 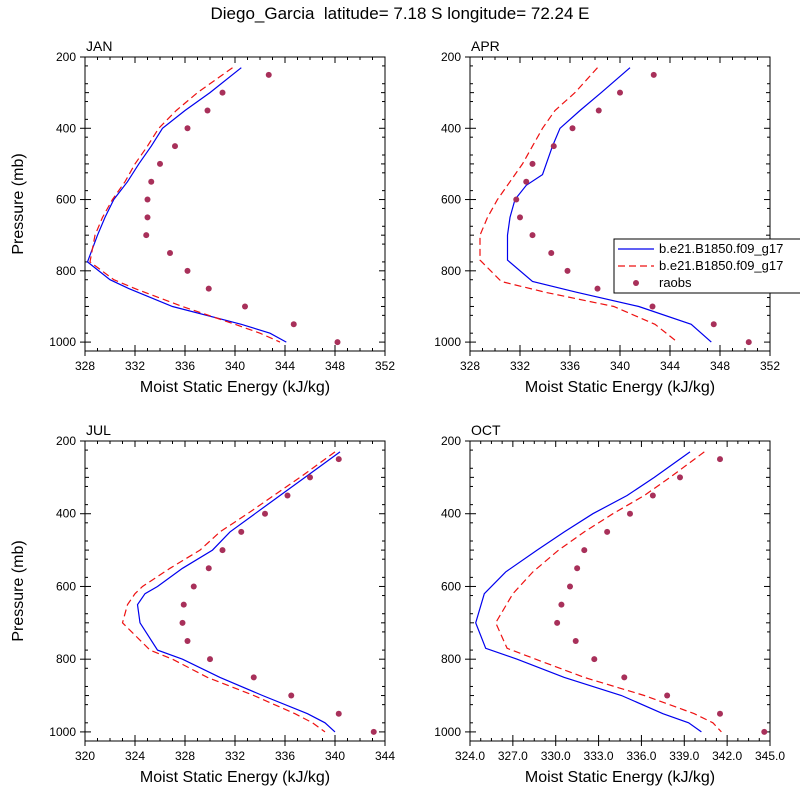 What do you see at coordinates (675, 282) in the screenshot?
I see `legend-label: raobs` at bounding box center [675, 282].